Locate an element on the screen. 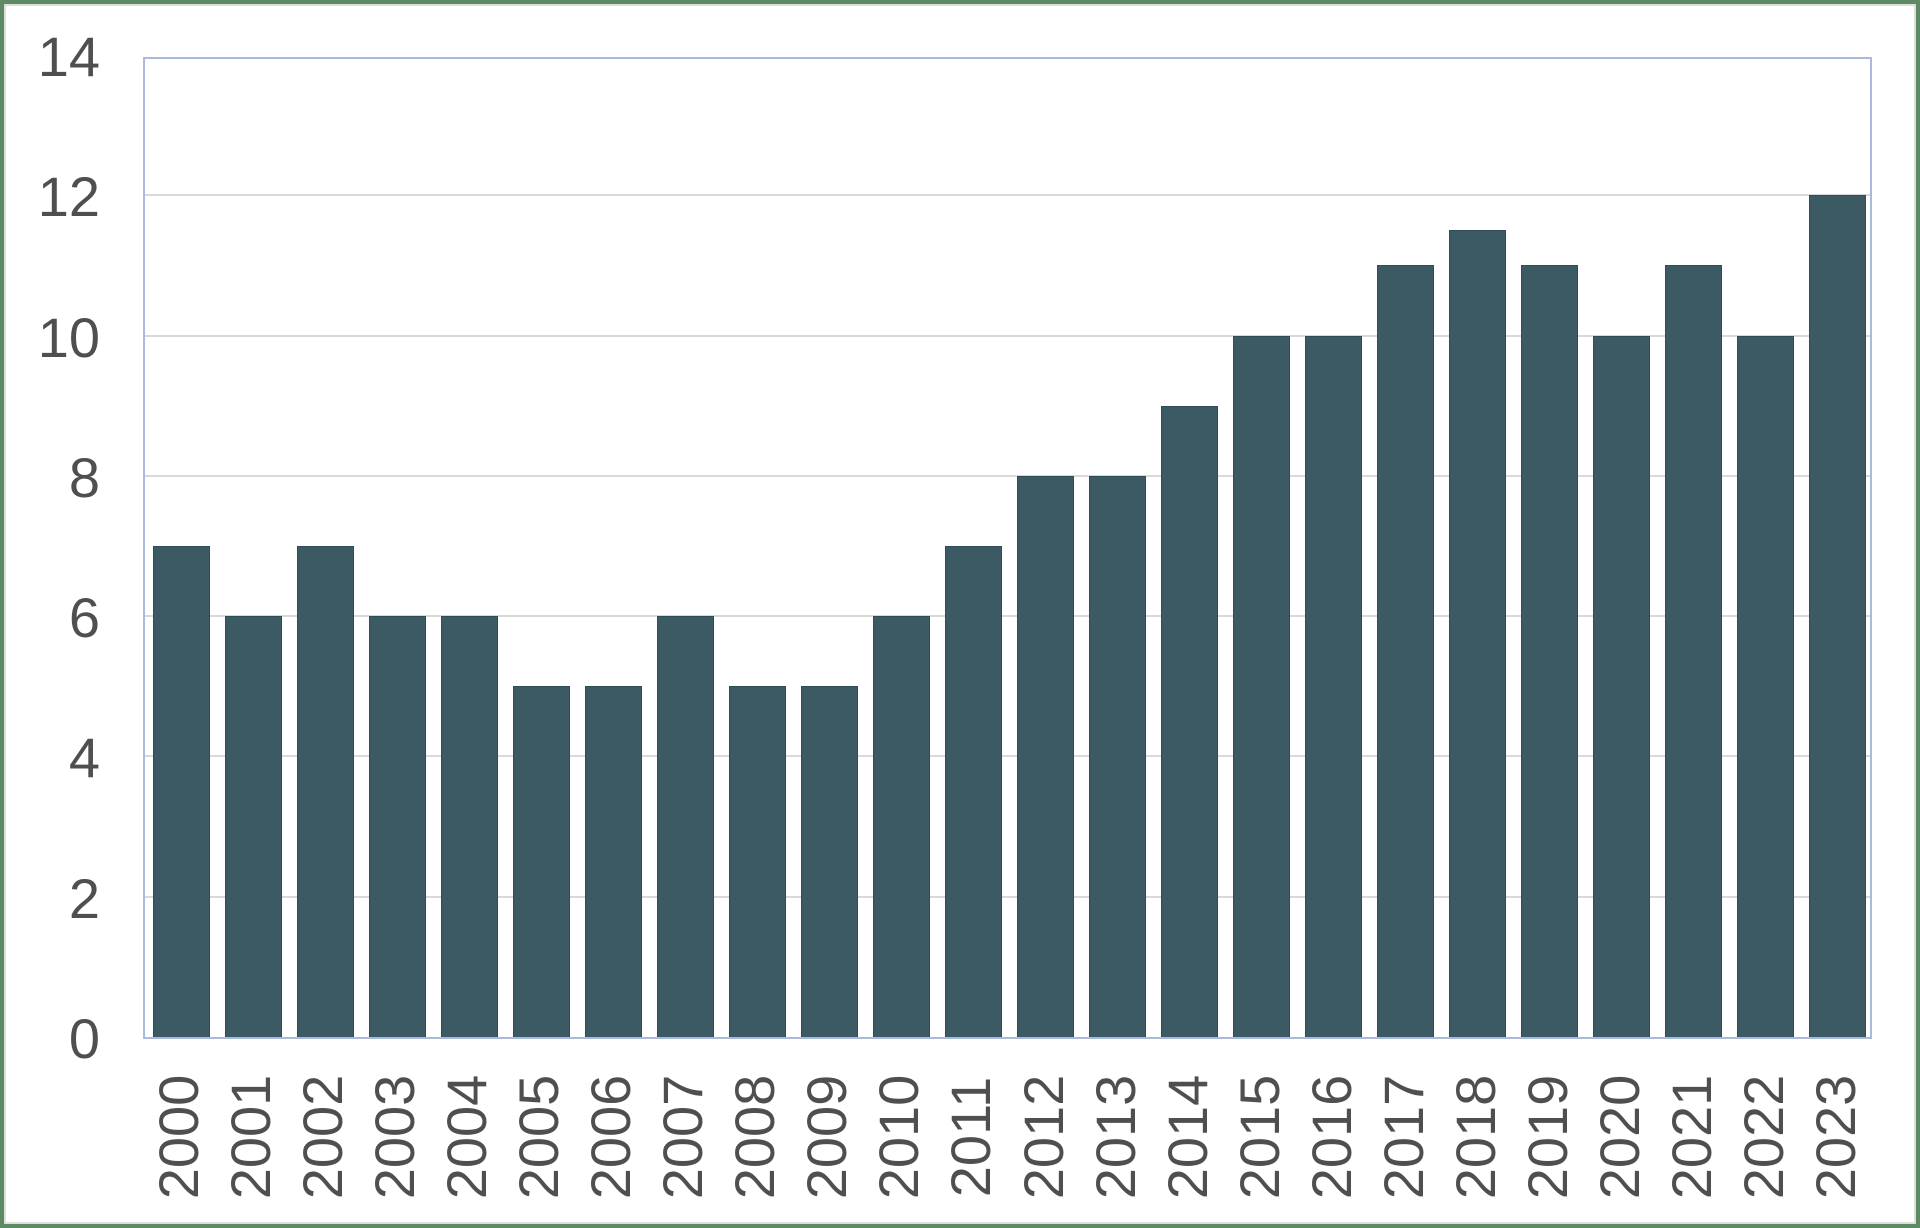 This screenshot has height=1228, width=1920. bar-2001 is located at coordinates (253, 826).